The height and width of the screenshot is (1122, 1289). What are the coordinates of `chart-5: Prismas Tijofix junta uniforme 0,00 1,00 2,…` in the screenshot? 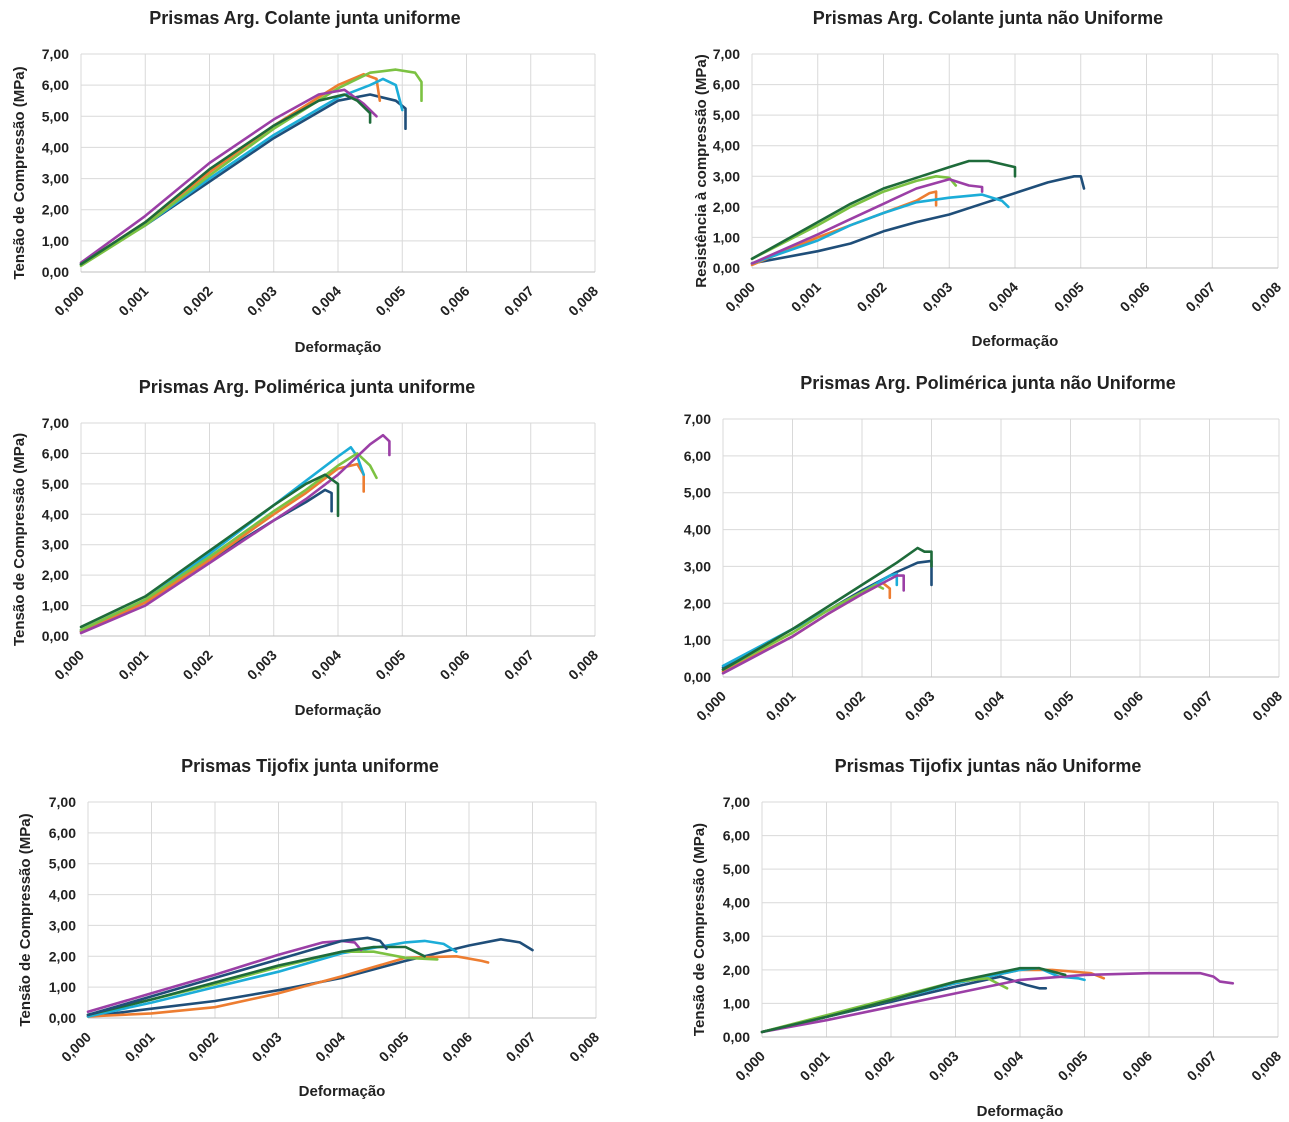 It's located at (309, 928).